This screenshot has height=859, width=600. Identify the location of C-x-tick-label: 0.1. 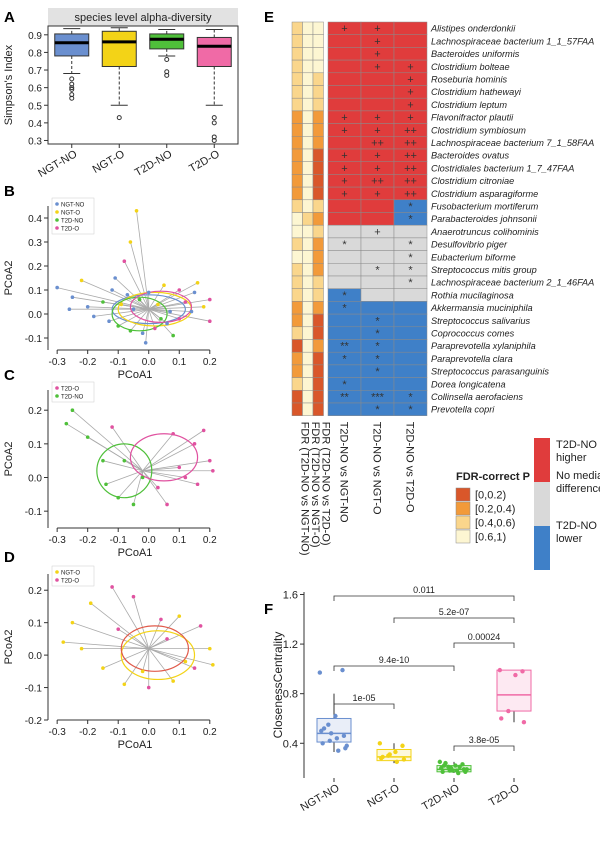
(179, 540).